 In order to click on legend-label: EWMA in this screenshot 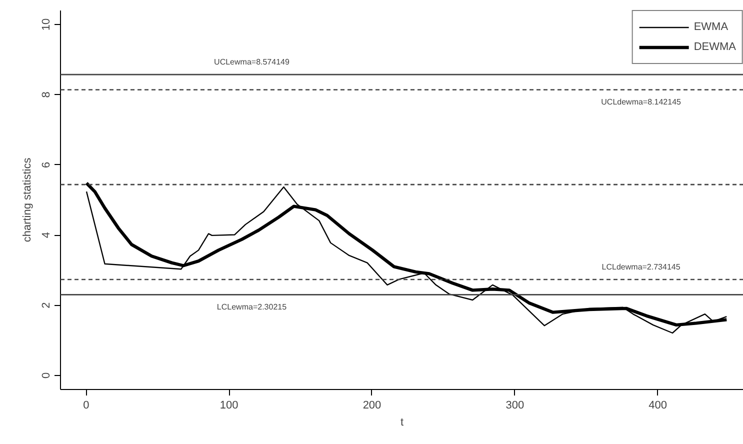, I will do `click(711, 27)`.